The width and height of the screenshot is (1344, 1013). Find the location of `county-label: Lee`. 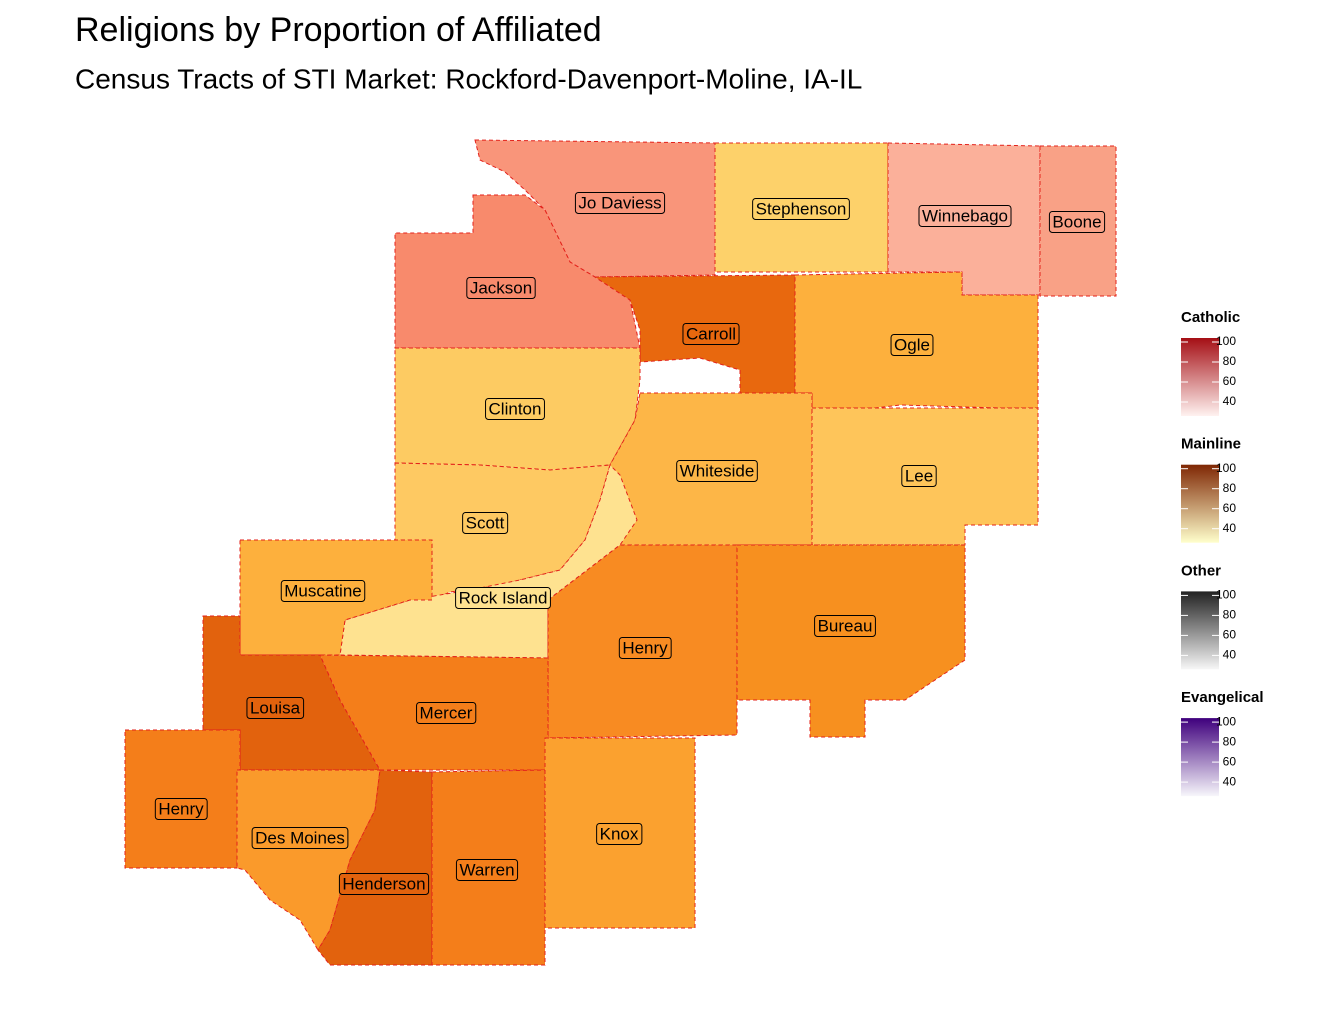

county-label: Lee is located at coordinates (919, 475).